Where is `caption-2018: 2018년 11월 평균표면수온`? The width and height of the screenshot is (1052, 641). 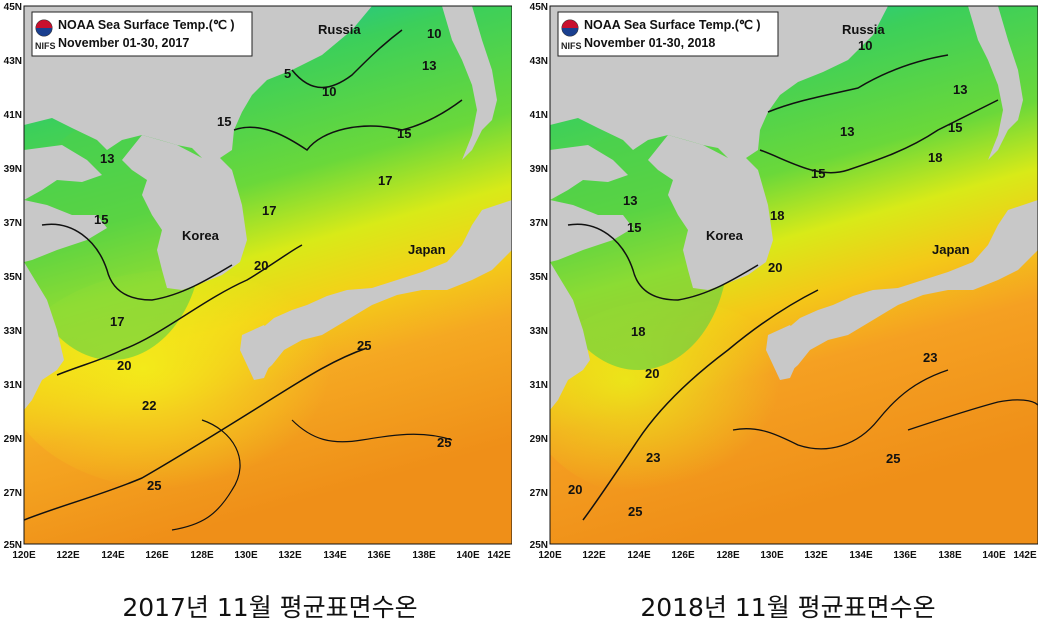
caption-2018: 2018년 11월 평균표면수온 is located at coordinates (788, 607).